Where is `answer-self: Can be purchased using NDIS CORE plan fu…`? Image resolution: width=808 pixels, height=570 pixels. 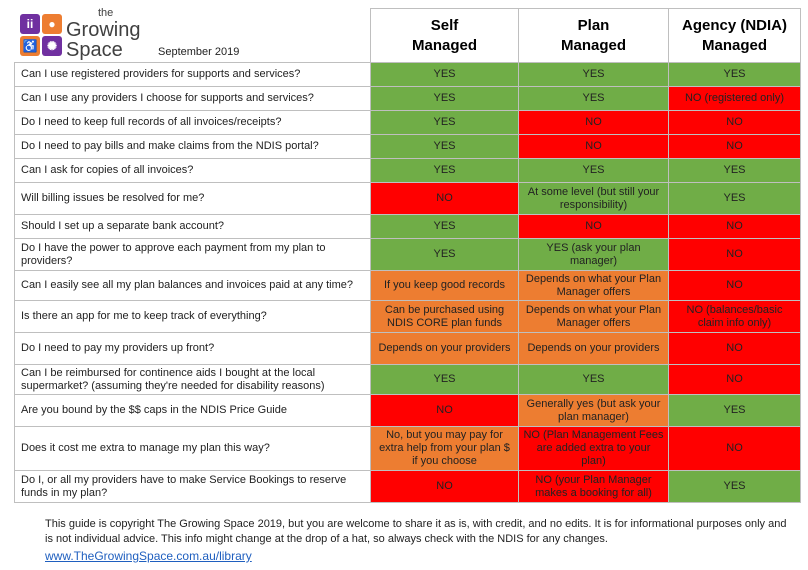 answer-self: Can be purchased using NDIS CORE plan fu… is located at coordinates (444, 316).